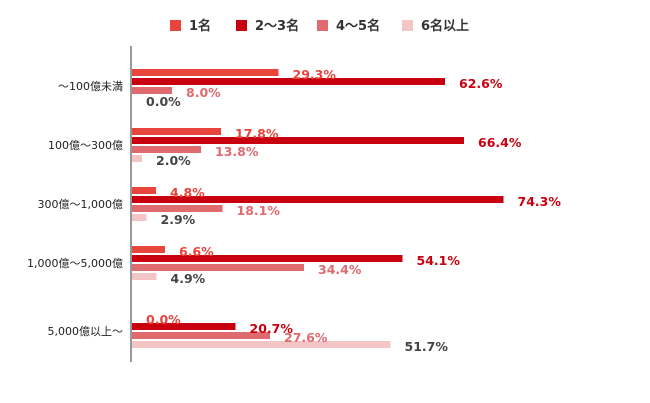 The image size is (650, 403). What do you see at coordinates (315, 74) in the screenshot?
I see `value-label-0-0: 29.3%` at bounding box center [315, 74].